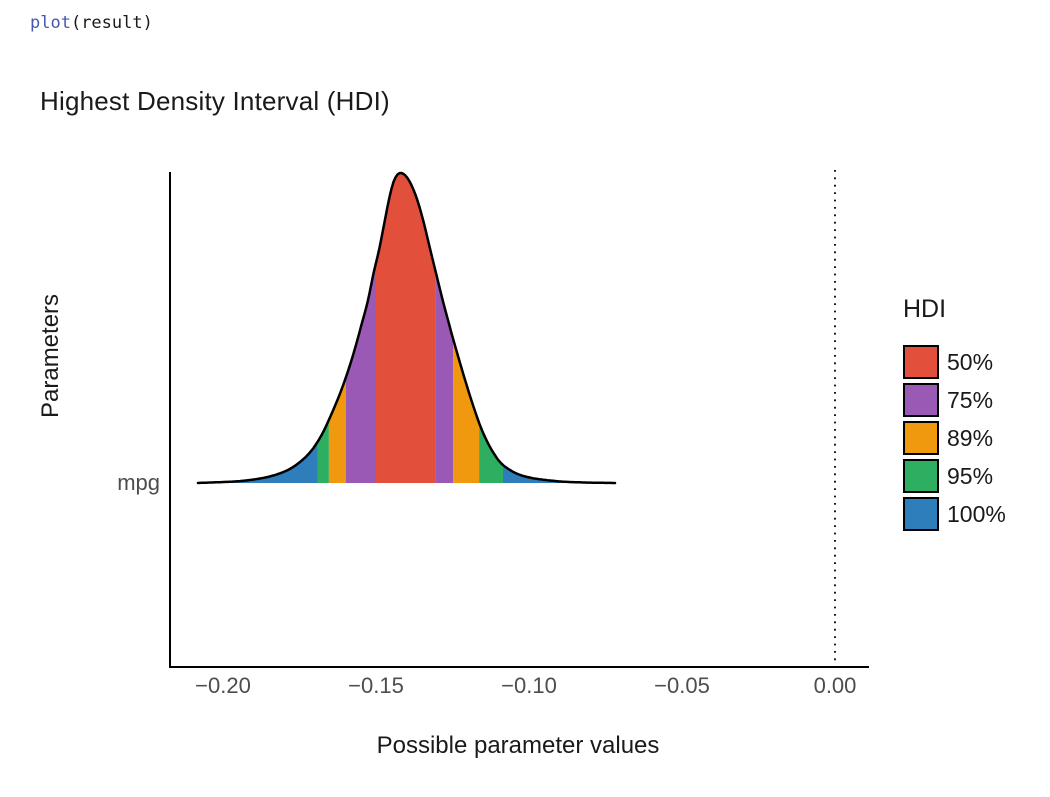  I want to click on legend-label: 89%, so click(970, 437).